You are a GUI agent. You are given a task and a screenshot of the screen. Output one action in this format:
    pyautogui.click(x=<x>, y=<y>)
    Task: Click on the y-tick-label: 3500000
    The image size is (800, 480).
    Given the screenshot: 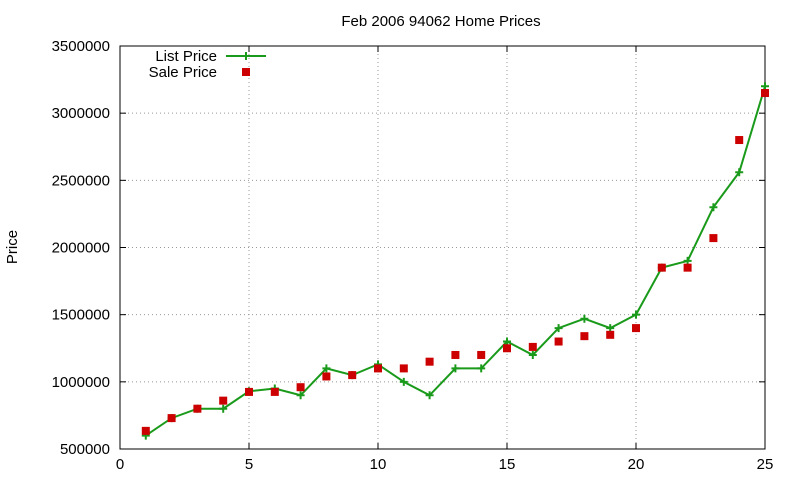 What is the action you would take?
    pyautogui.click(x=81, y=46)
    